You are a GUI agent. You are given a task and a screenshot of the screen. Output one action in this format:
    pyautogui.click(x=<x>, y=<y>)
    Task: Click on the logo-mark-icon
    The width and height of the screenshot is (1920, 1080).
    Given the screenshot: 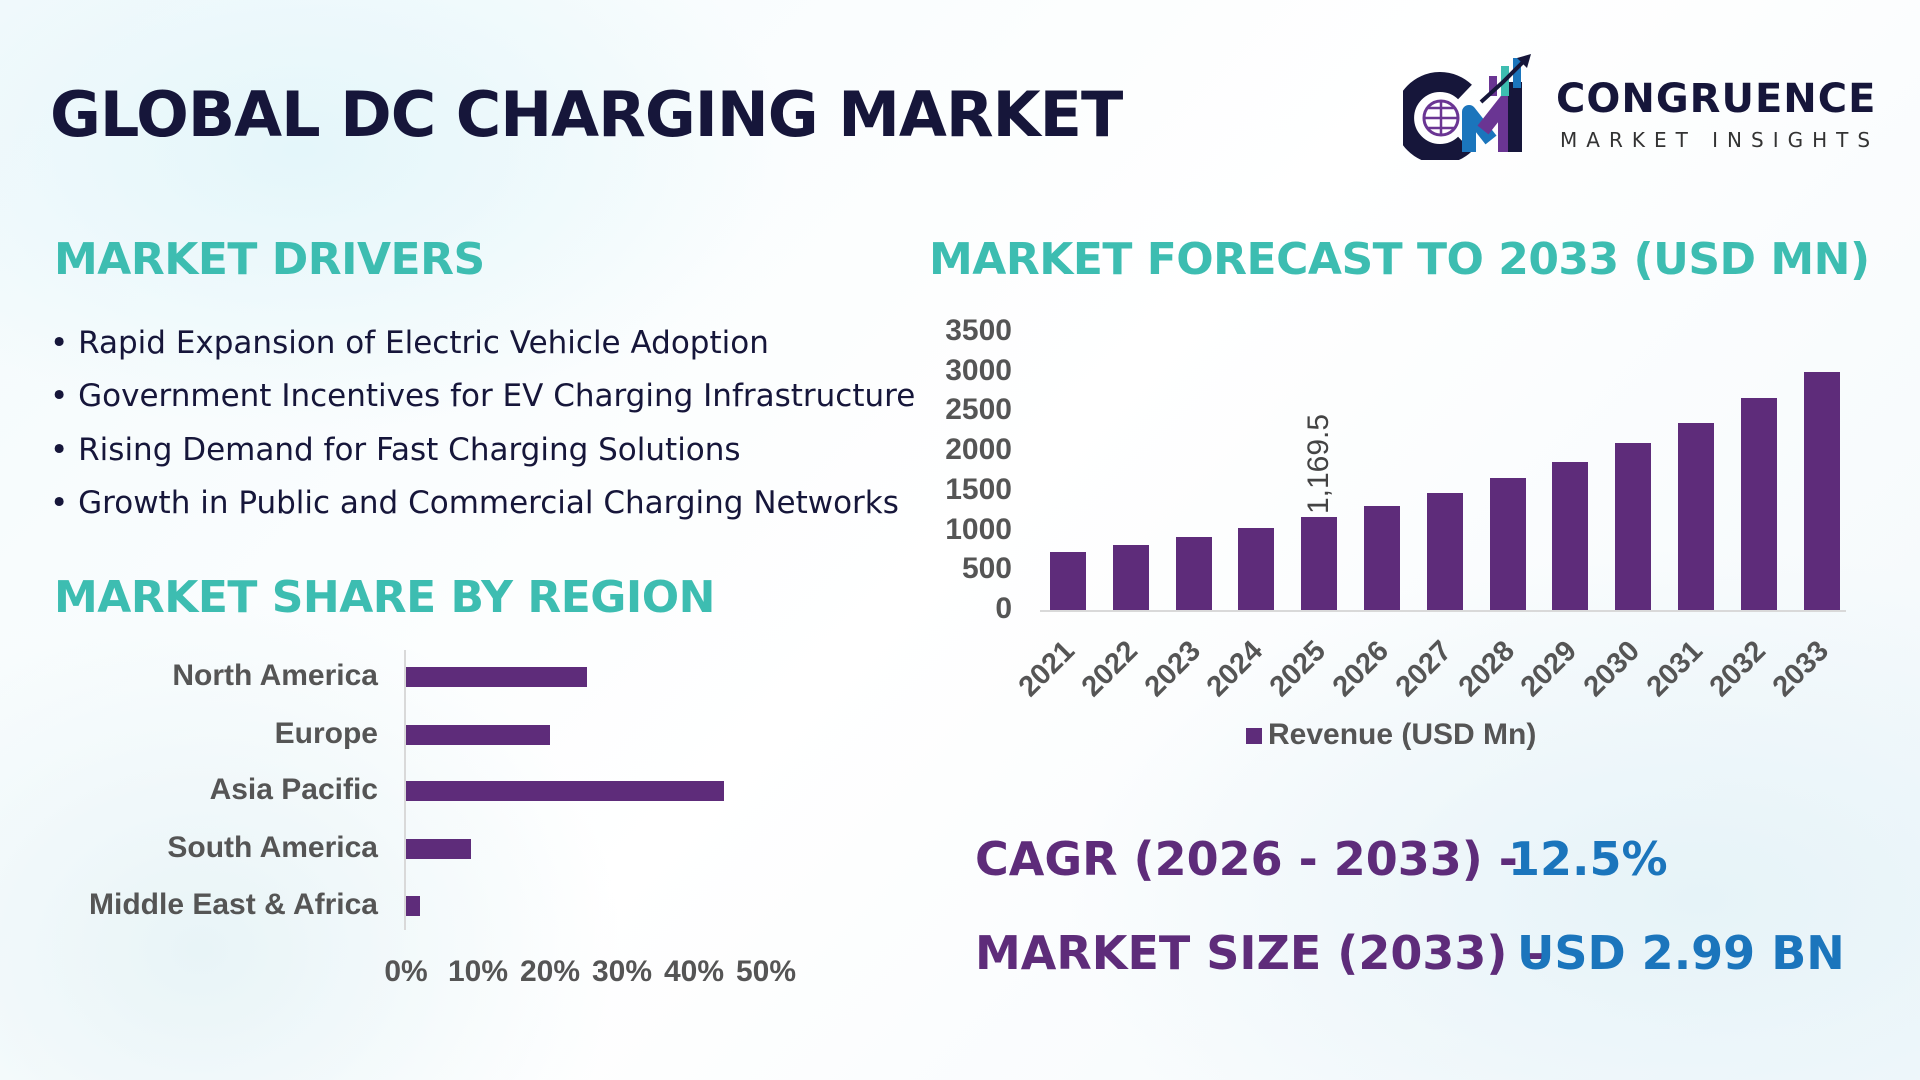 What is the action you would take?
    pyautogui.click(x=1467, y=107)
    